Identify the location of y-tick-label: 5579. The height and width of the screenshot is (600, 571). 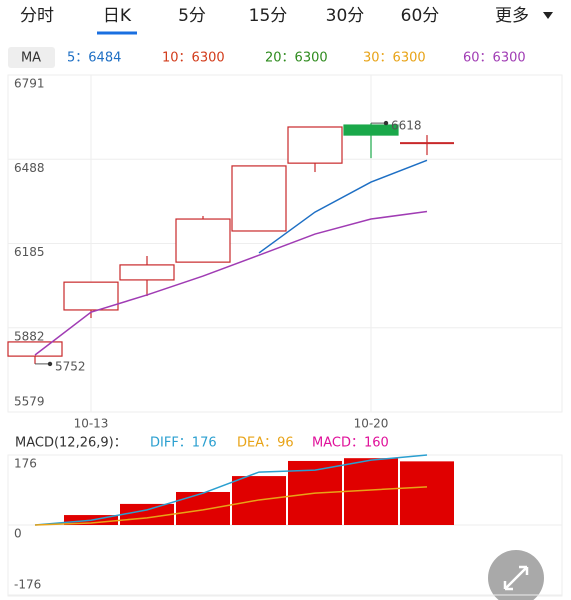
(29, 402).